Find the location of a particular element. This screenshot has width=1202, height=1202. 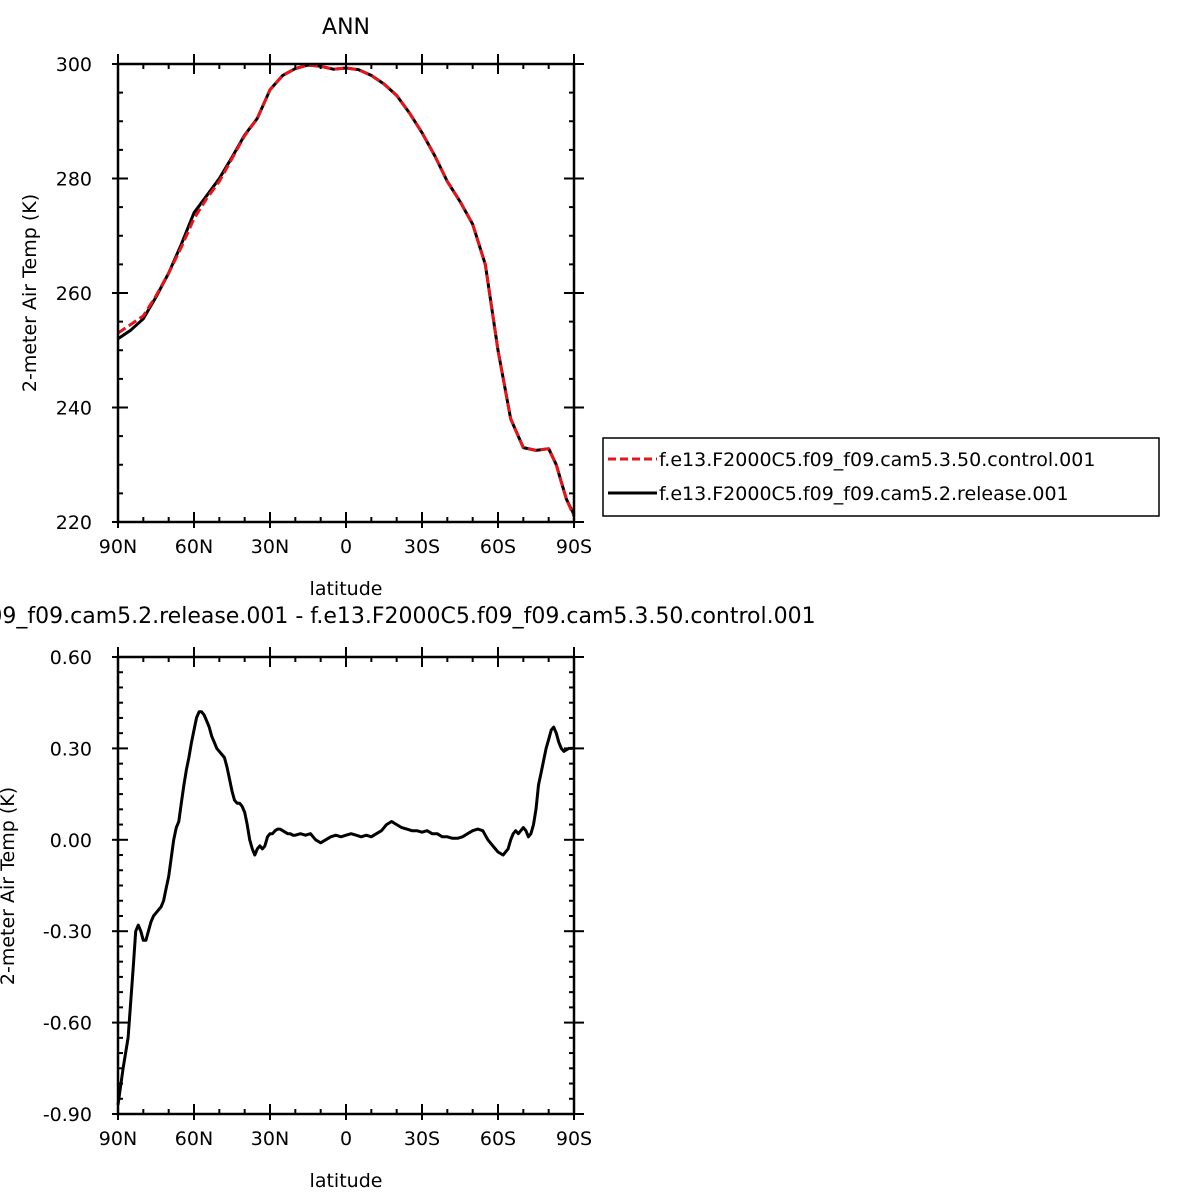

top-chart-y-axis-title: 2-meter Air Temp (K) is located at coordinates (30, 293).